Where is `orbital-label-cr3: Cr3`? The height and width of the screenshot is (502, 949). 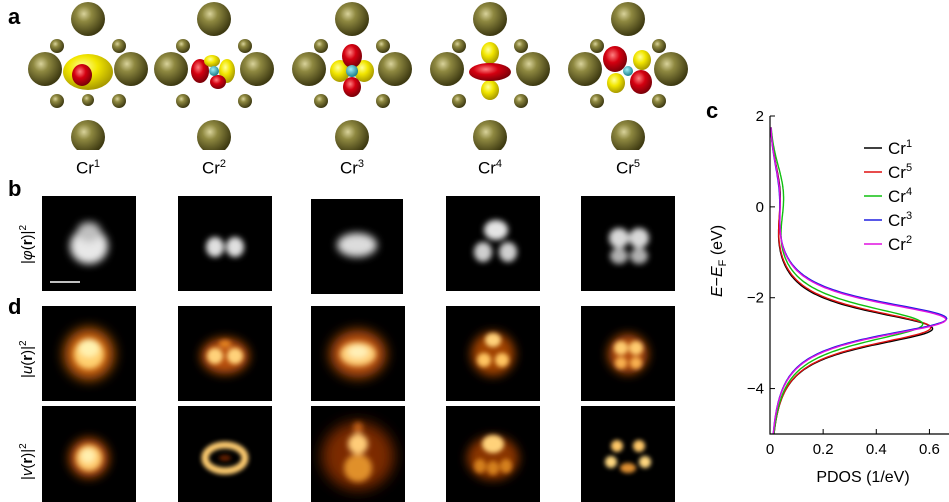
orbital-label-cr3: Cr3 is located at coordinates (352, 168).